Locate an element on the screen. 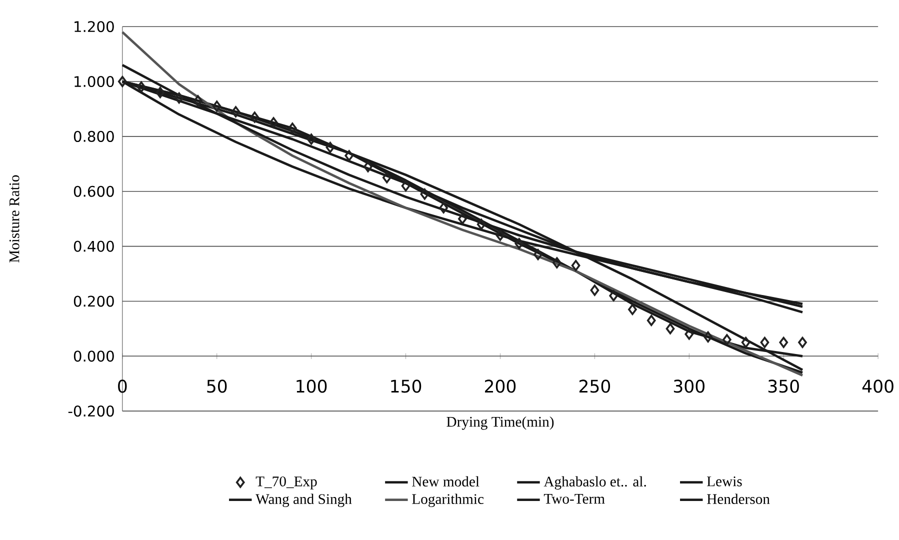 Image resolution: width=899 pixels, height=540 pixels. x-tick-label: 200 is located at coordinates (500, 386).